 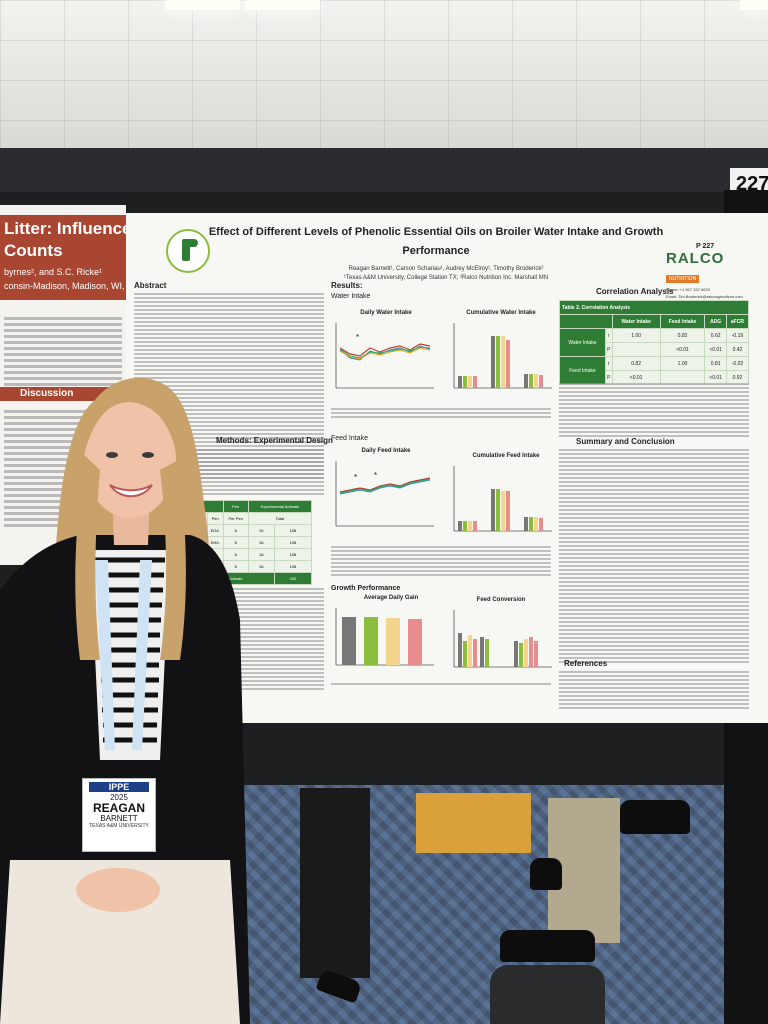 What do you see at coordinates (65, 228) in the screenshot?
I see `adjacent-poster-title: Litter: Influence of` at bounding box center [65, 228].